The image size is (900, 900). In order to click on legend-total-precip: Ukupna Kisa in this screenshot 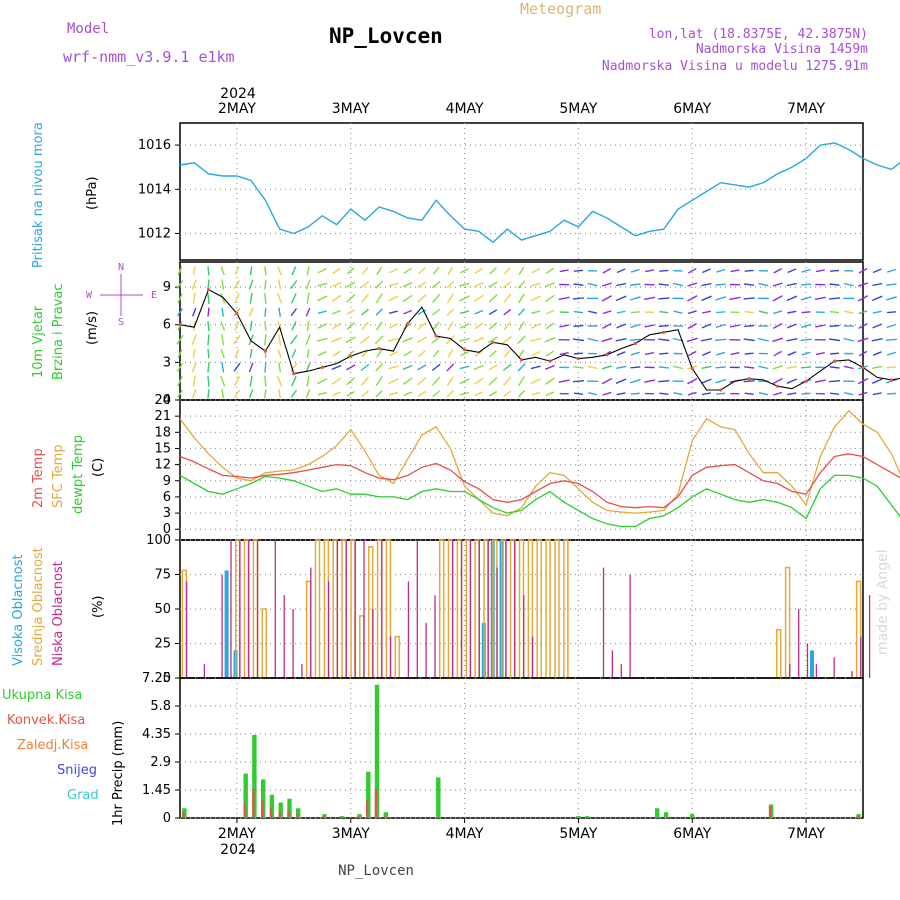, I will do `click(42, 695)`.